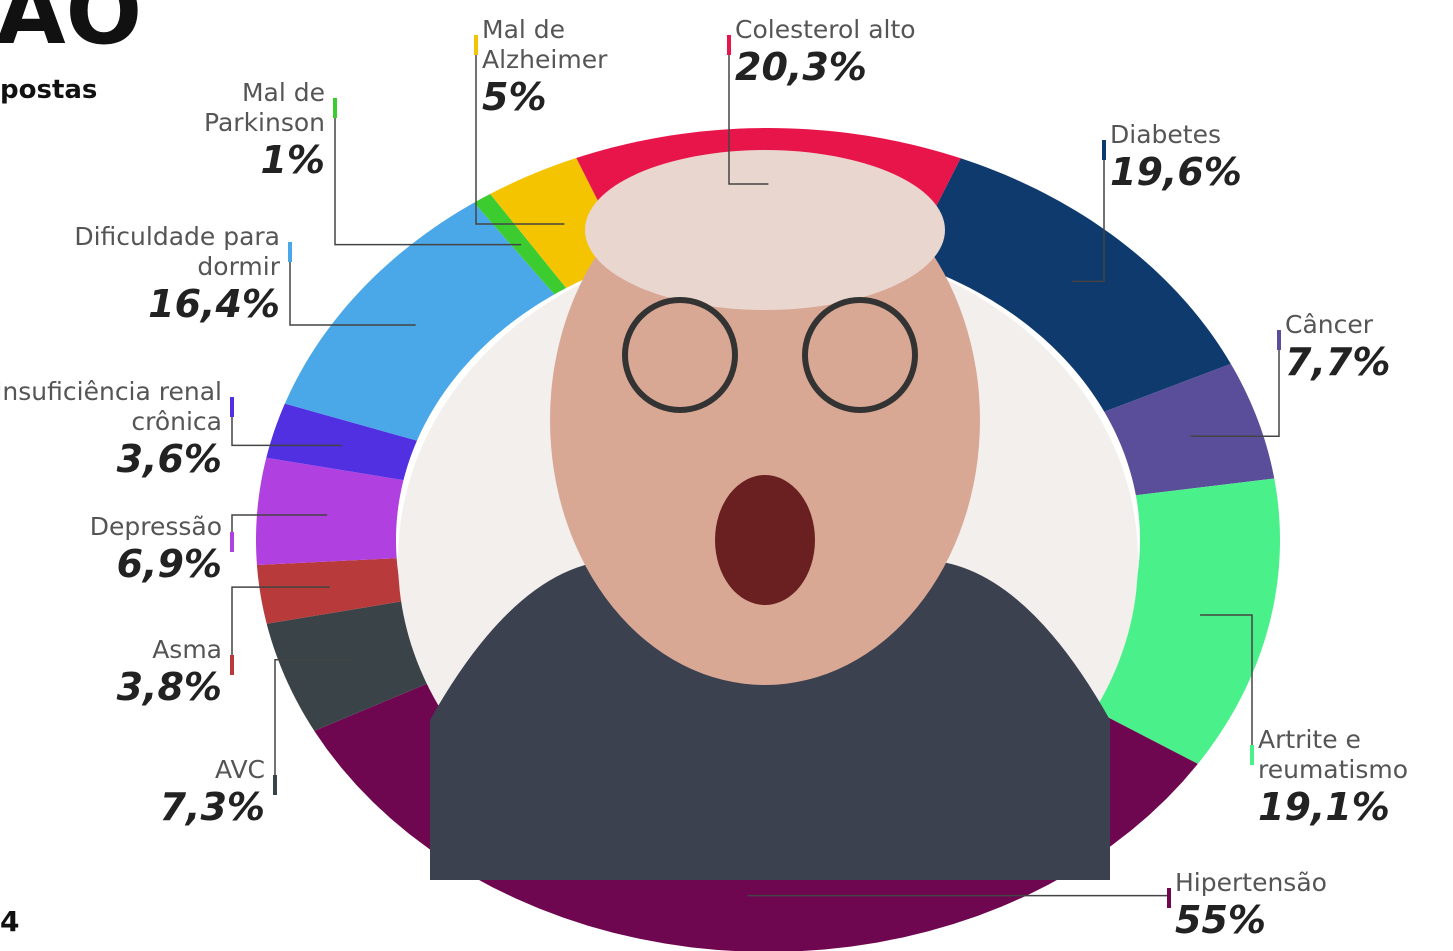  Describe the element at coordinates (10, 921) in the screenshot. I see `footnote: 4` at that location.